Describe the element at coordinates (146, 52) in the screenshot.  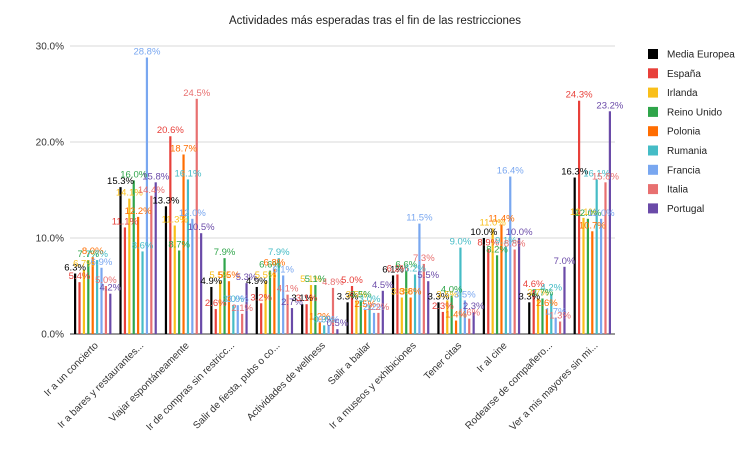
I see `data-label: 28.8%` at that location.